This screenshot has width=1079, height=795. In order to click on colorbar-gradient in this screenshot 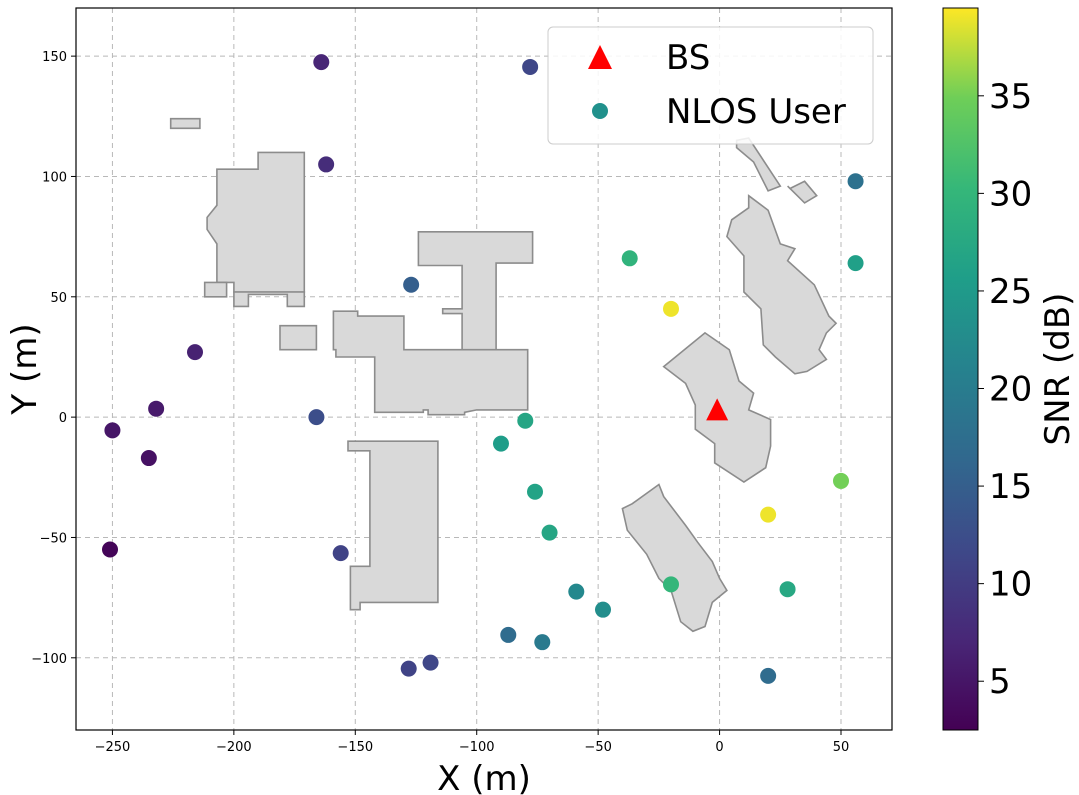, I will do `click(960, 369)`.